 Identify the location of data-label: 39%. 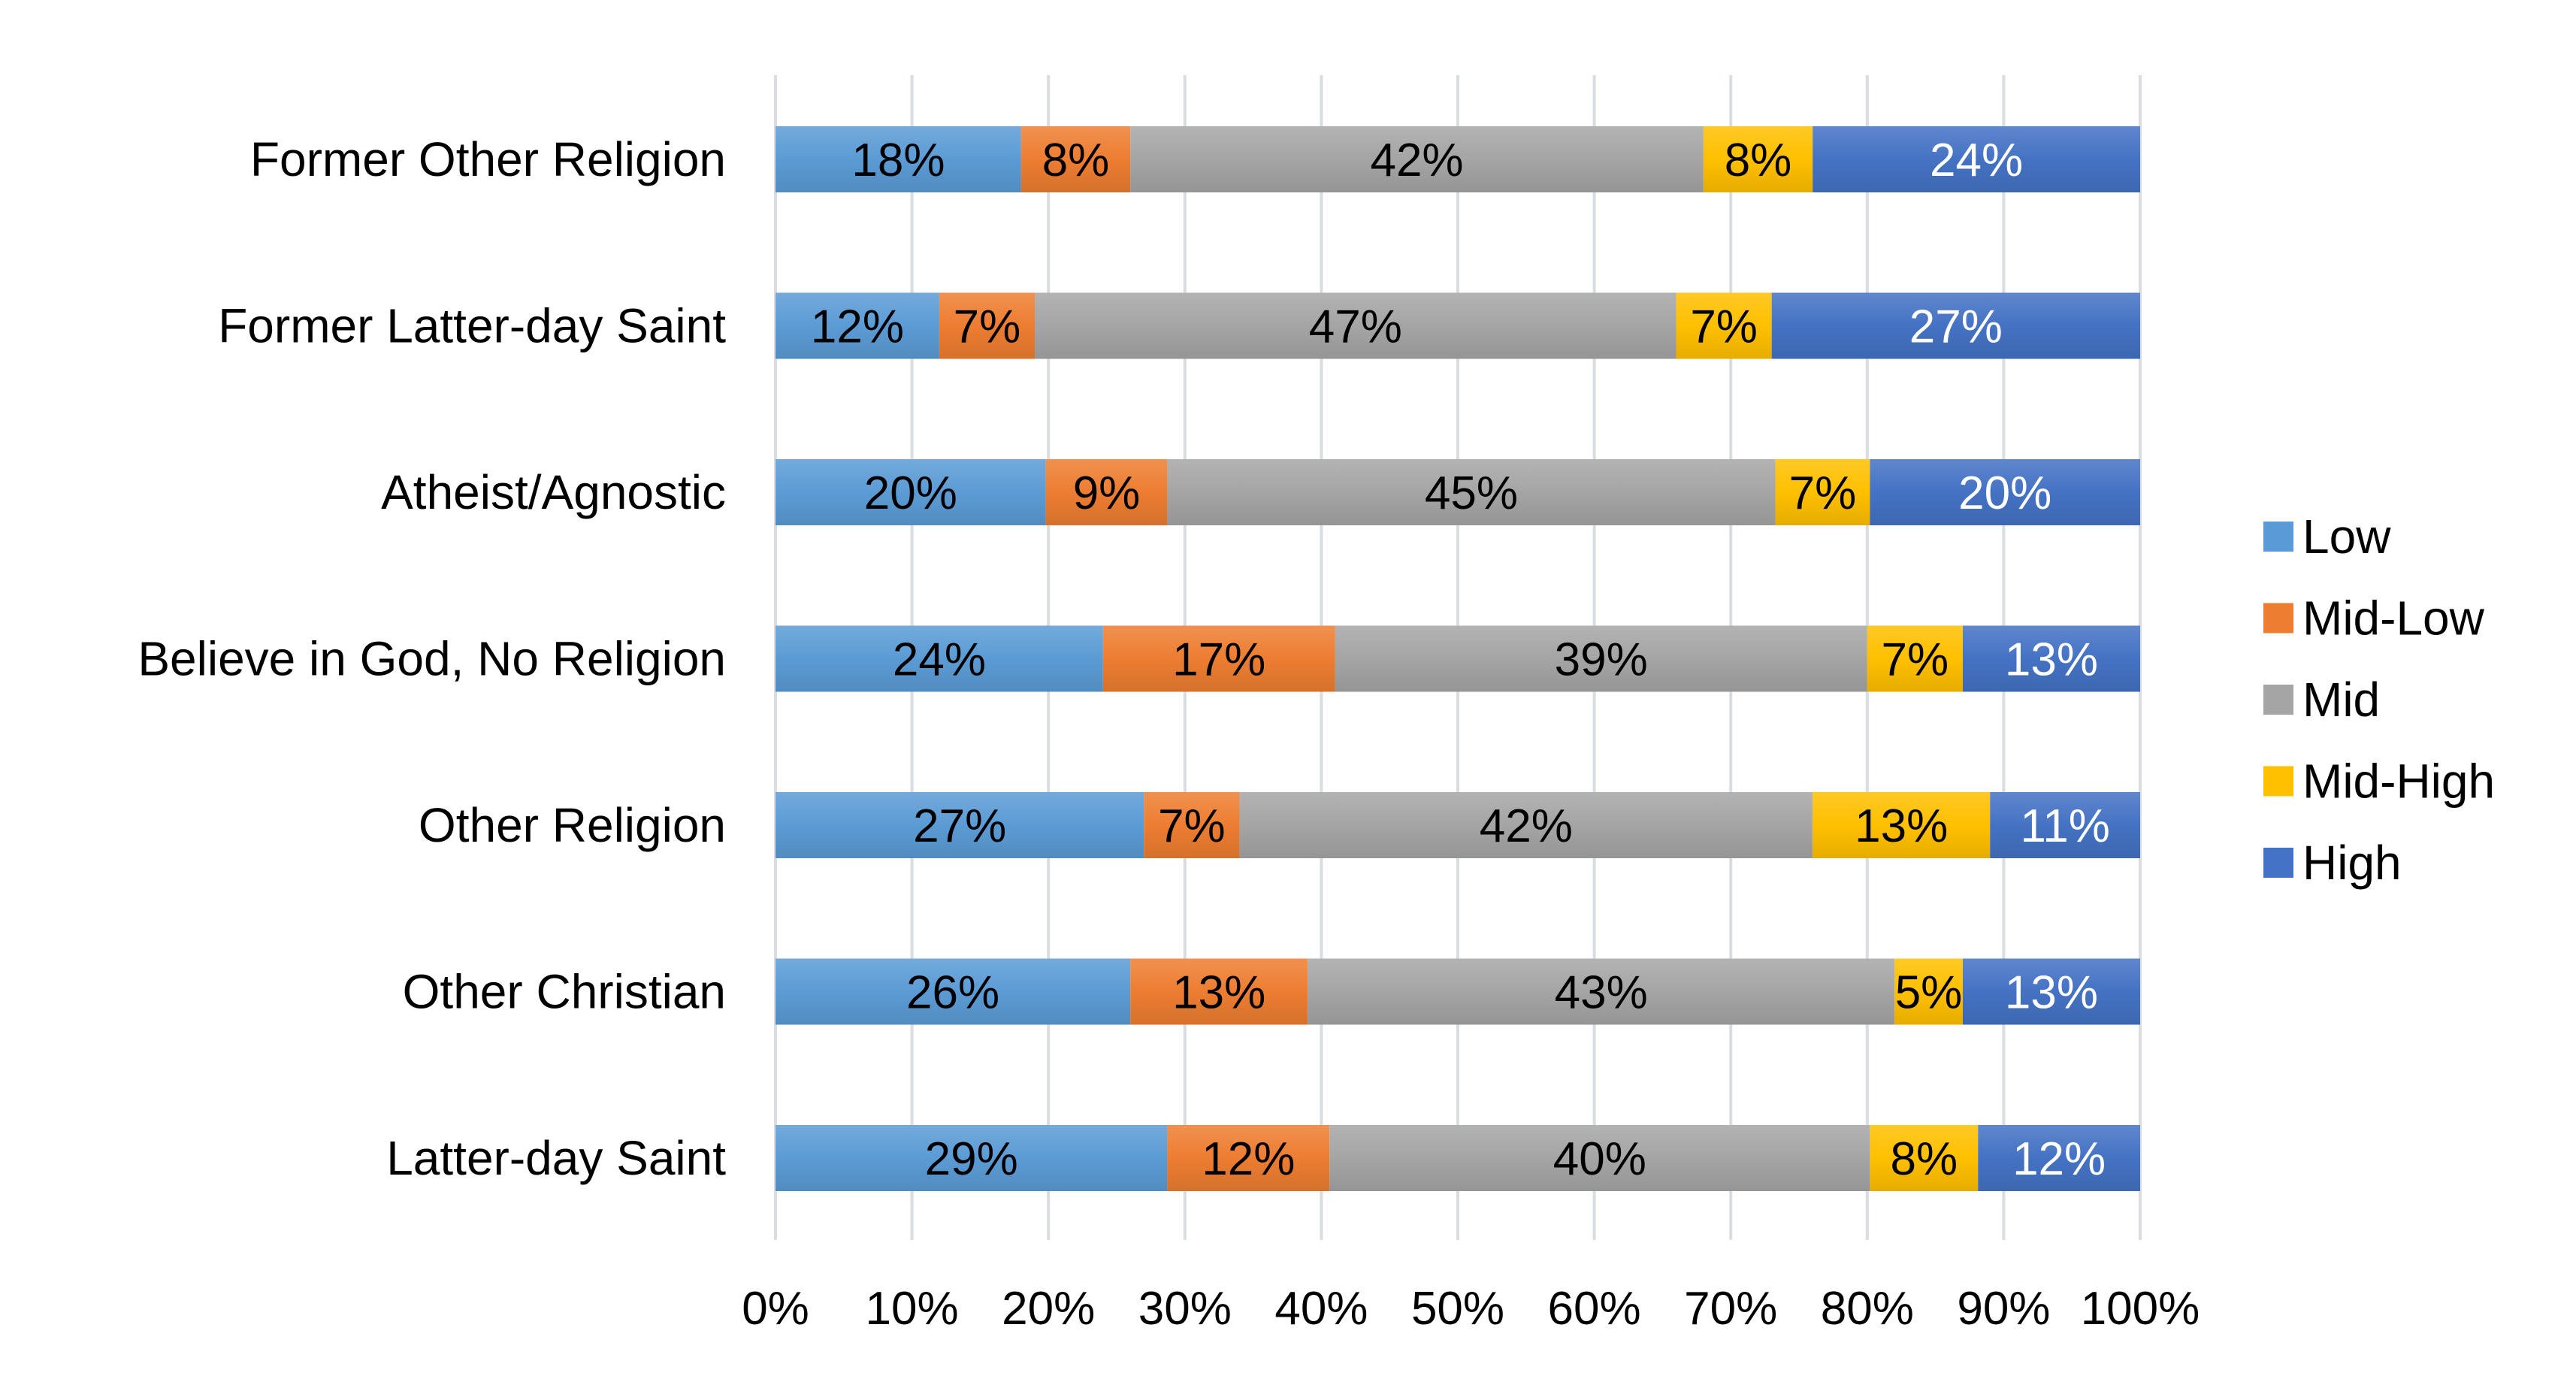
(1601, 660).